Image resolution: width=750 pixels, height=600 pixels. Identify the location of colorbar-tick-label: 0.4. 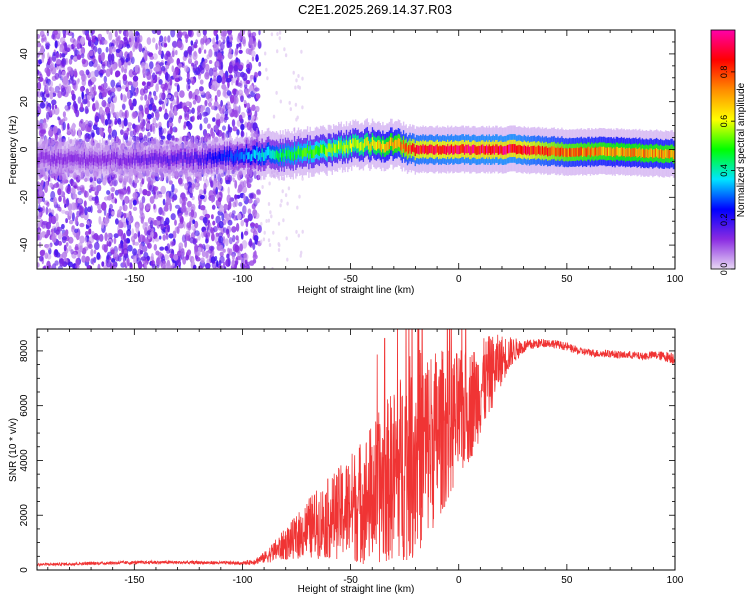
(724, 170).